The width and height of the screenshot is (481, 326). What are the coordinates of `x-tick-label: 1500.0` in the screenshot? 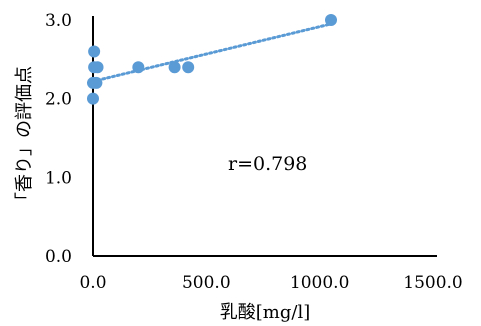 It's located at (432, 283).